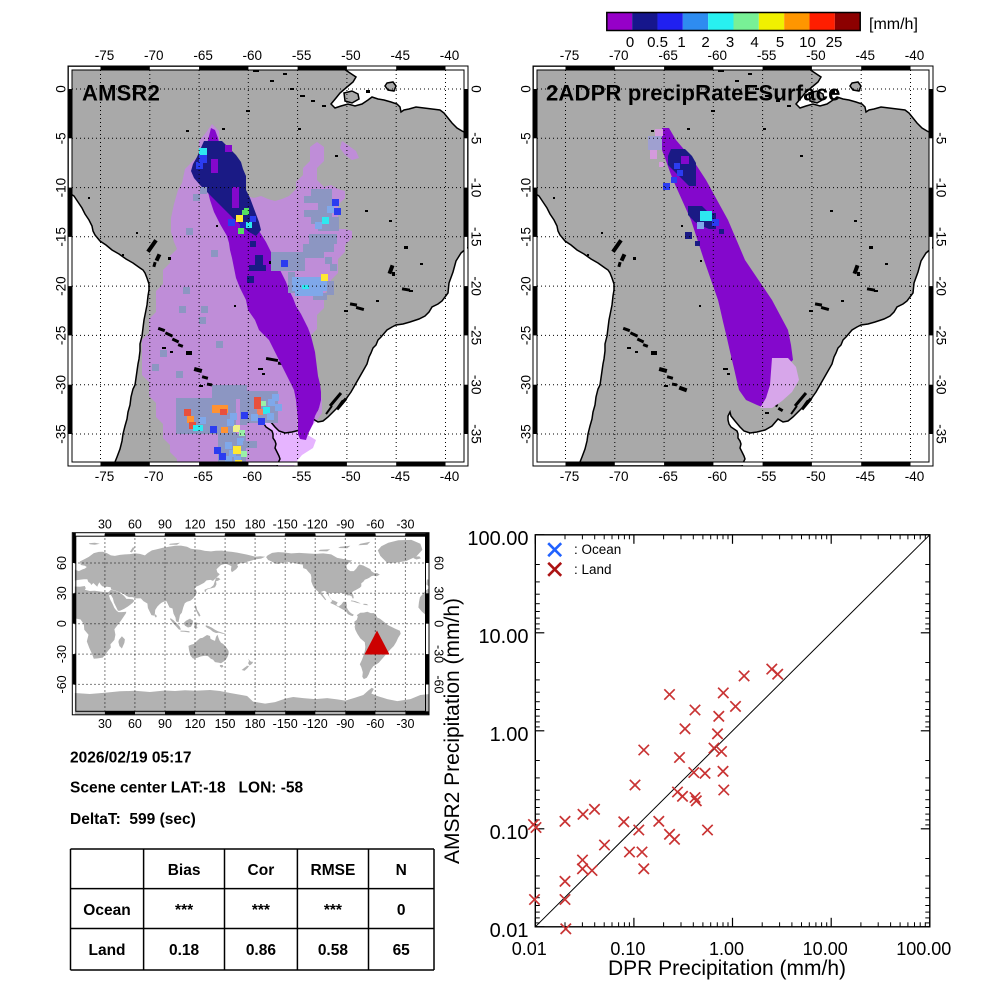 This screenshot has height=1005, width=1000. Describe the element at coordinates (187, 788) in the screenshot. I see `svg-text:Scene center LAT:-18 LON: -5: Scene center LAT:-18 LON: -58` at that location.